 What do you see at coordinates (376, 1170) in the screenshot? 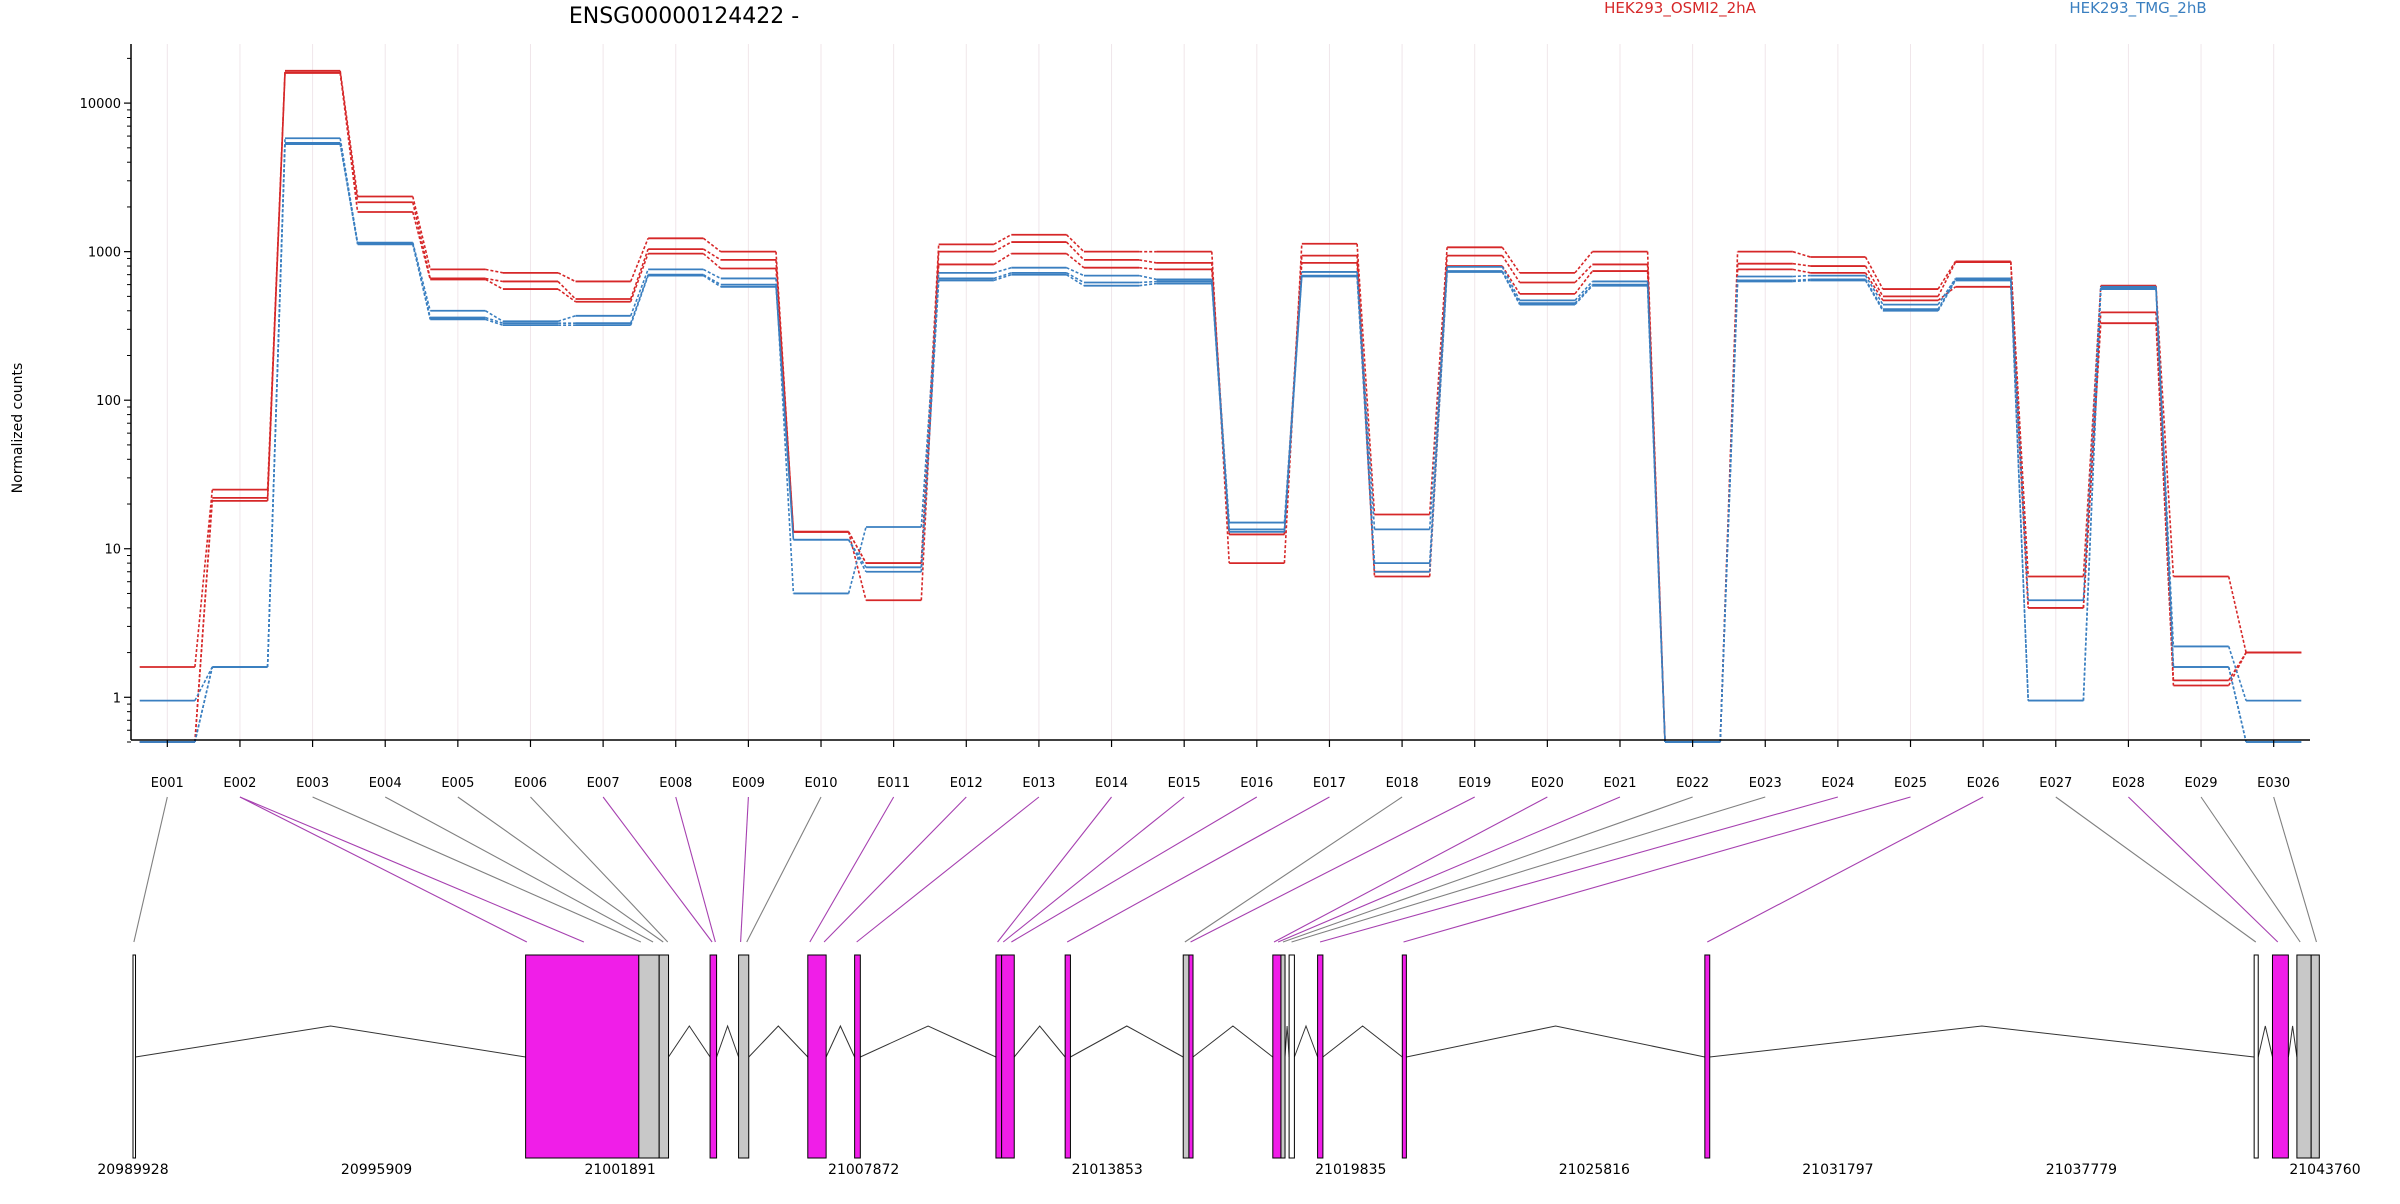
I see `coordinate-label: 20995909` at bounding box center [376, 1170].